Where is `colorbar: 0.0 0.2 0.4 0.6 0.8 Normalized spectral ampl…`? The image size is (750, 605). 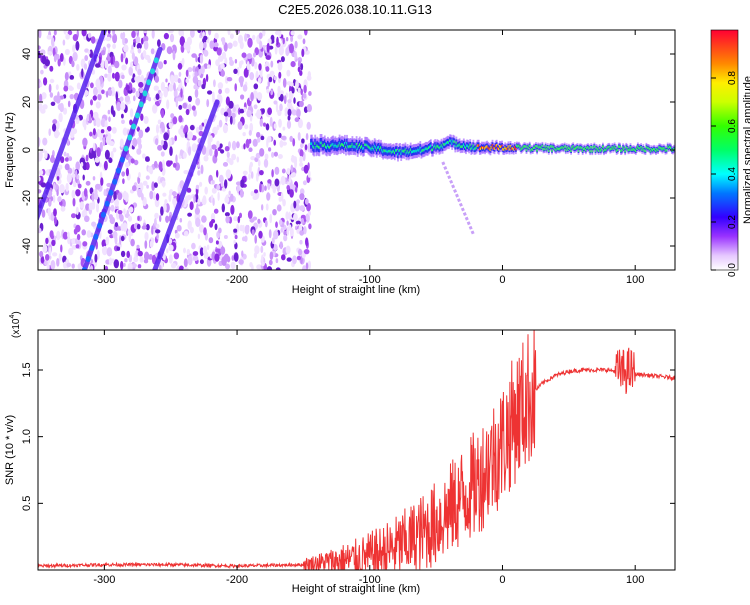
colorbar: 0.0 0.2 0.4 0.6 0.8 Normalized spectral ampl… is located at coordinates (730, 153).